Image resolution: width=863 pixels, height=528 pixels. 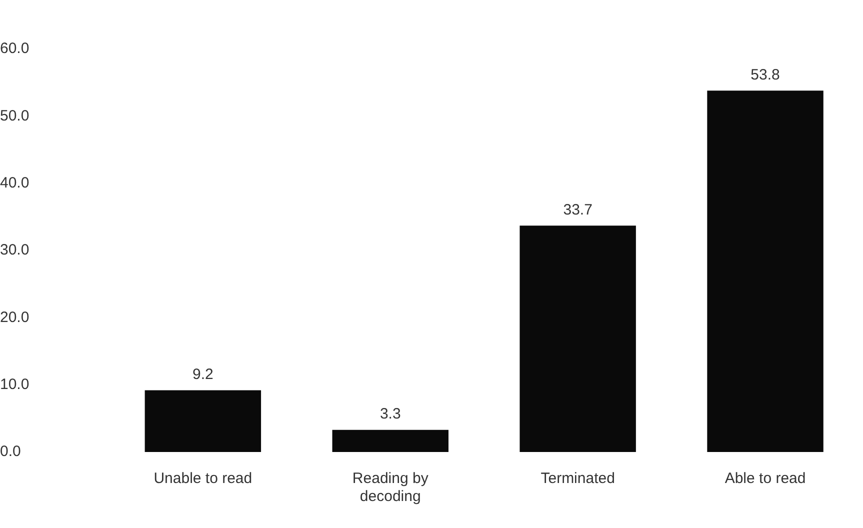 I want to click on data-label: 33.7, so click(x=577, y=209).